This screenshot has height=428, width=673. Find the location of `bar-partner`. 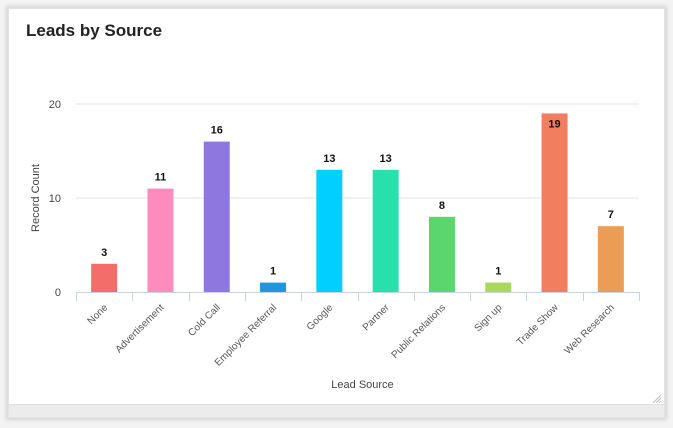

bar-partner is located at coordinates (385, 230).